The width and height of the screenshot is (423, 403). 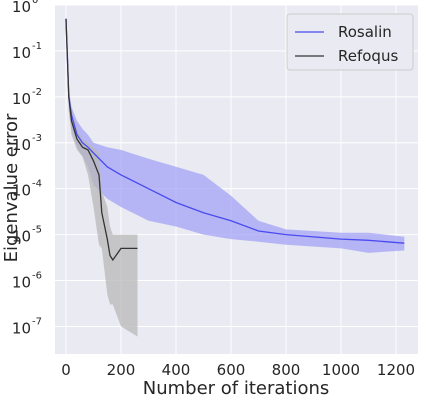 What do you see at coordinates (231, 370) in the screenshot?
I see `x-tick-label: 600` at bounding box center [231, 370].